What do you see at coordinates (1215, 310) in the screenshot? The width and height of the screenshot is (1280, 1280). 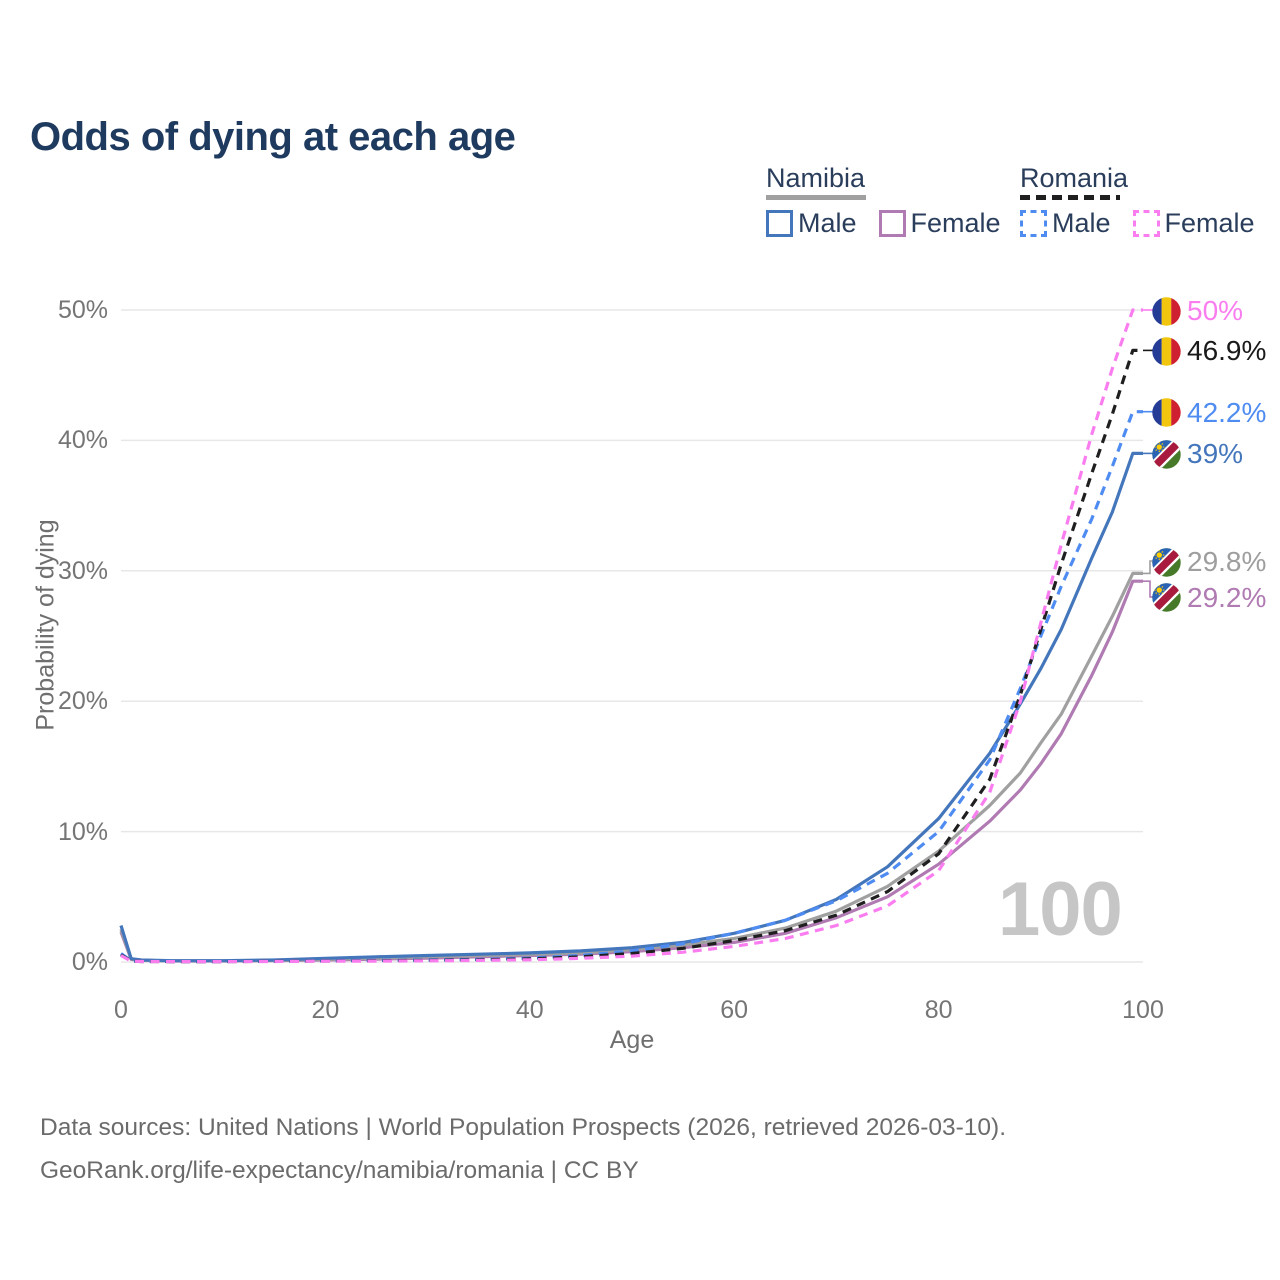 I see `end-label-value: 50%` at bounding box center [1215, 310].